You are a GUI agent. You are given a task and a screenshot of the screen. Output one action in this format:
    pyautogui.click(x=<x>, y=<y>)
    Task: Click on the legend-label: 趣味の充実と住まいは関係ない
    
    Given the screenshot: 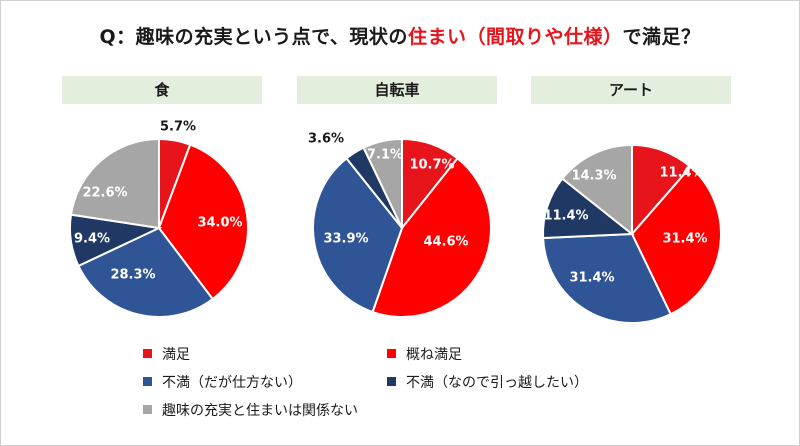 What is the action you would take?
    pyautogui.click(x=260, y=411)
    